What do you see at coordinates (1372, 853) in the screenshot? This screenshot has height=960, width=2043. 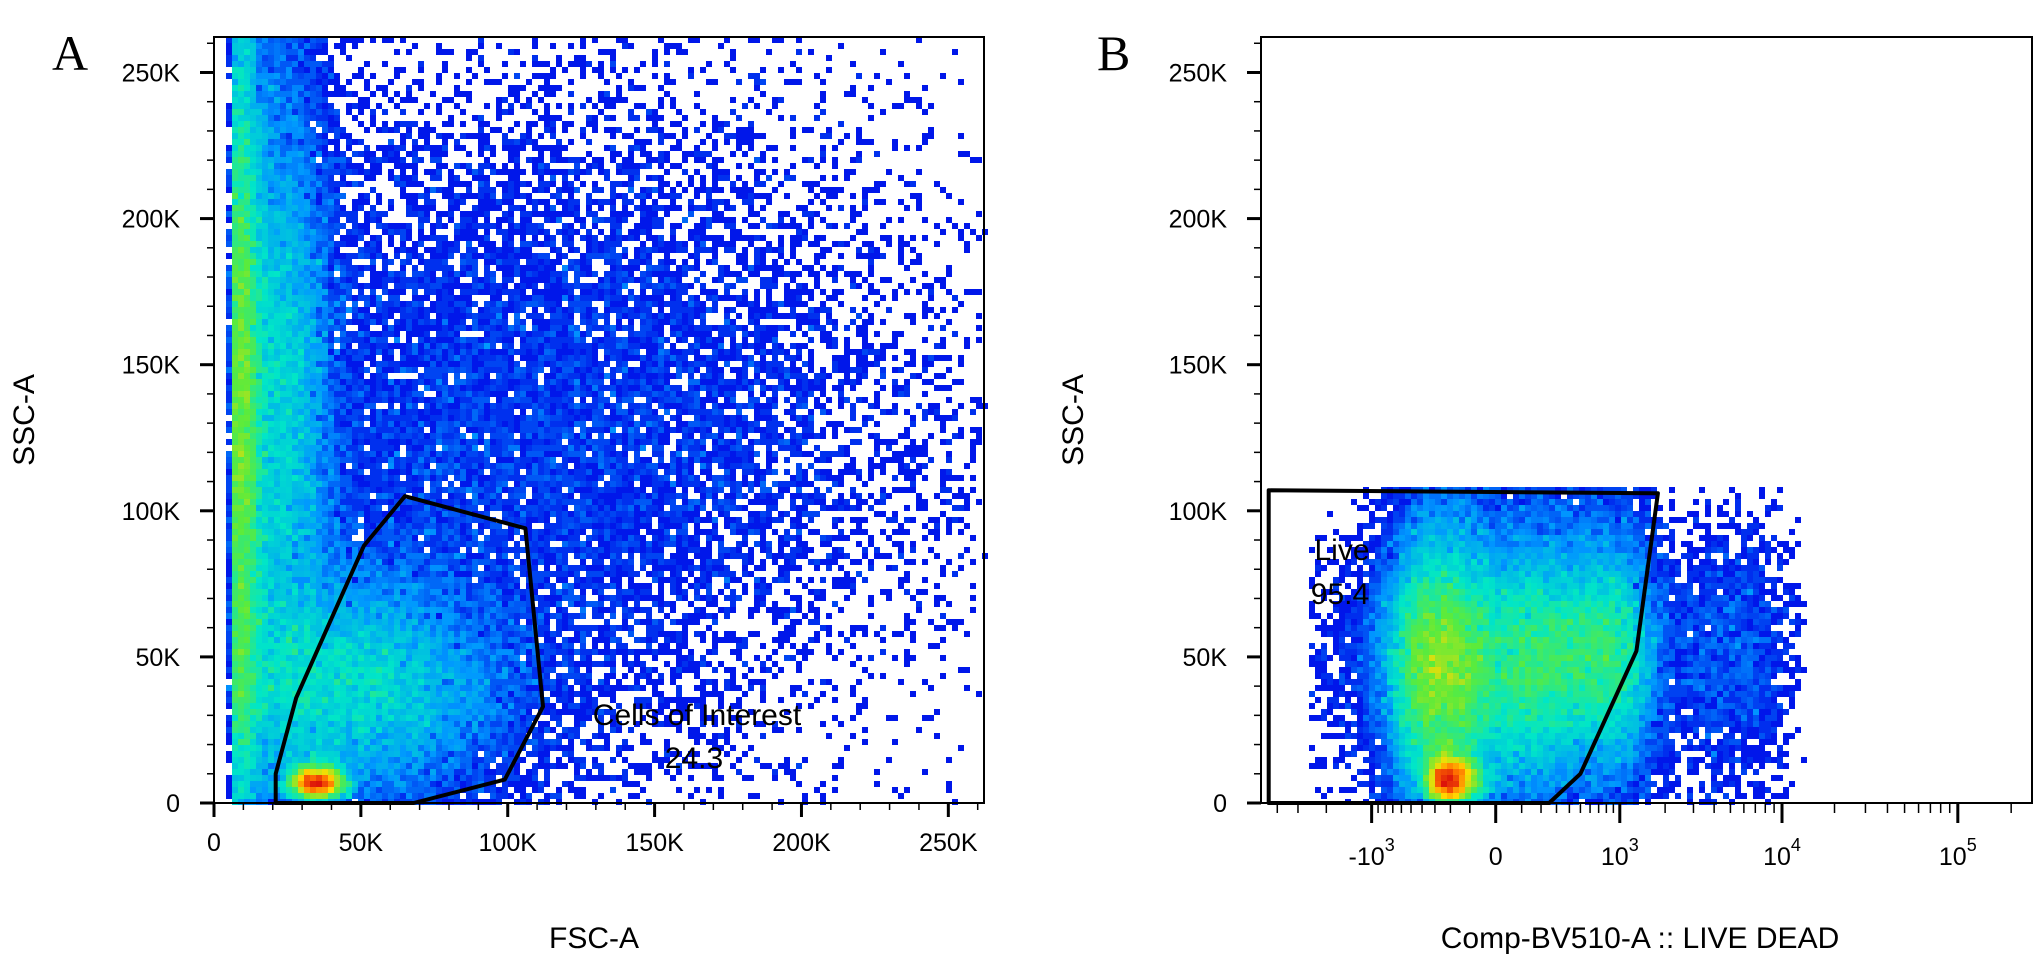 I see `x-tick-label: -103` at bounding box center [1372, 853].